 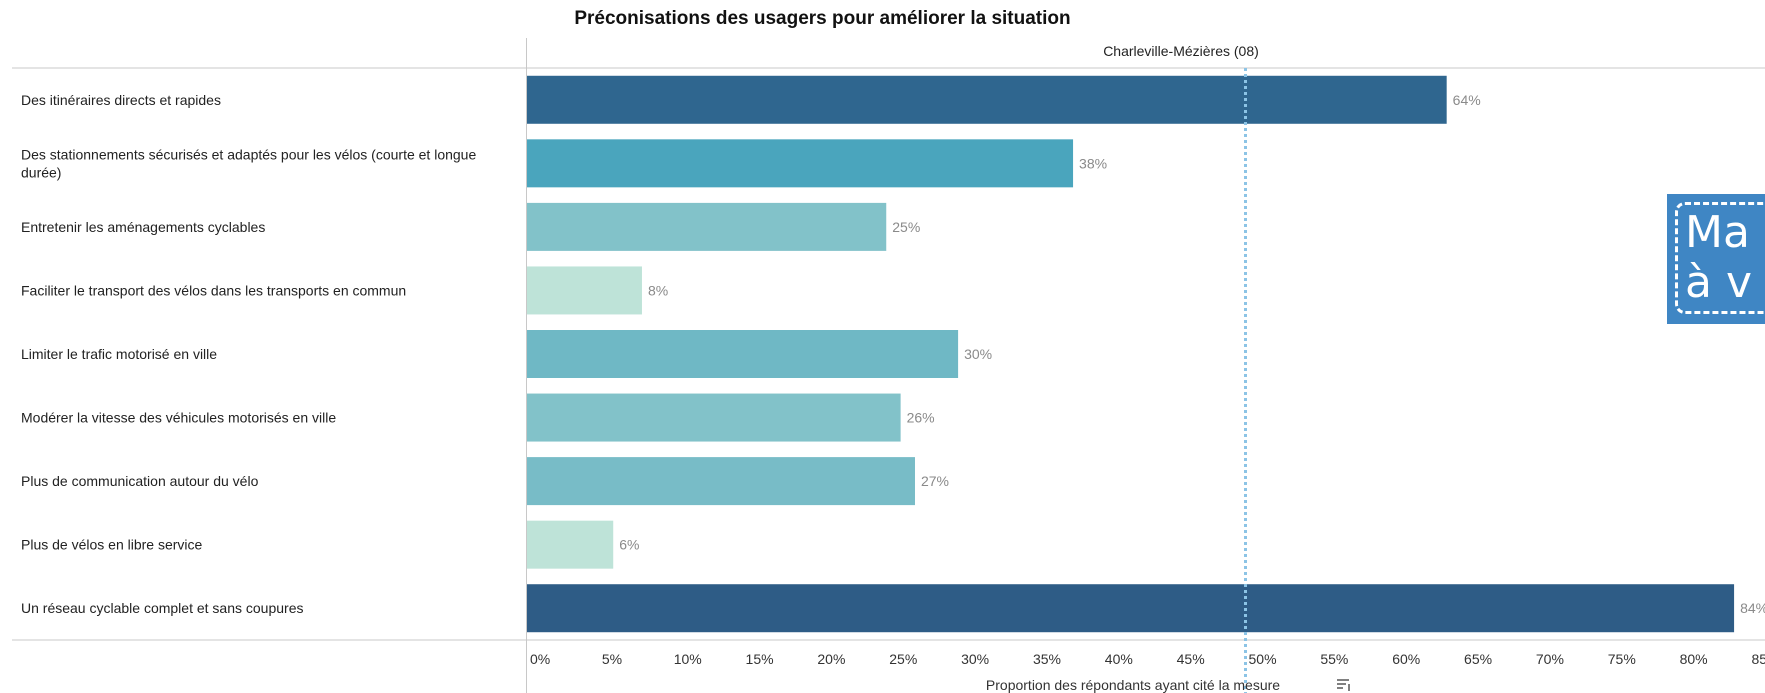 What do you see at coordinates (1191, 659) in the screenshot?
I see `x-tick-label: 45%` at bounding box center [1191, 659].